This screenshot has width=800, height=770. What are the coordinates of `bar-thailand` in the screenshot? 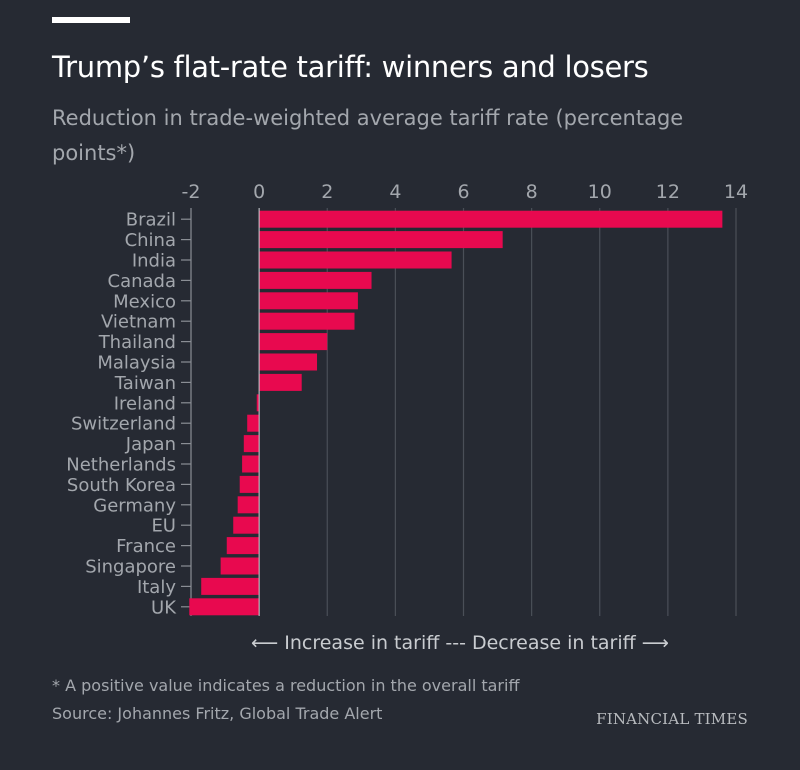 It's located at (293, 342).